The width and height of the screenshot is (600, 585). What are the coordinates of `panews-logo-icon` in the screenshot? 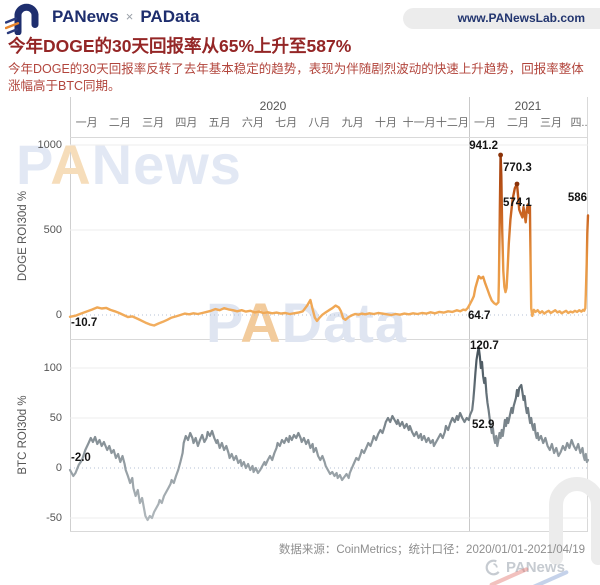 It's located at (22, 19).